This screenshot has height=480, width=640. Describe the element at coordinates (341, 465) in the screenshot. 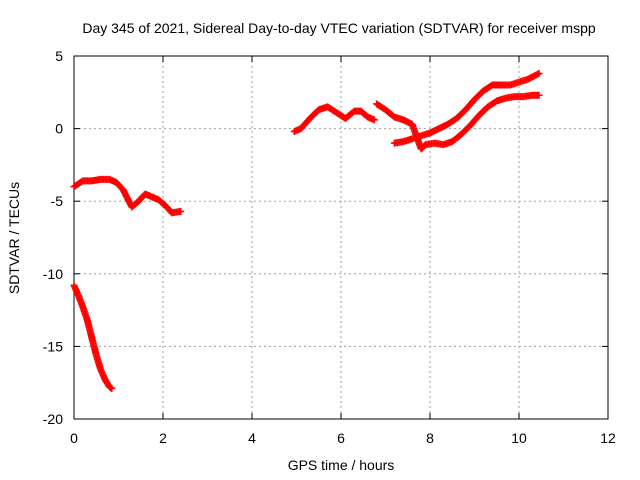

I see `x-axis-label: GPS time / hours` at that location.